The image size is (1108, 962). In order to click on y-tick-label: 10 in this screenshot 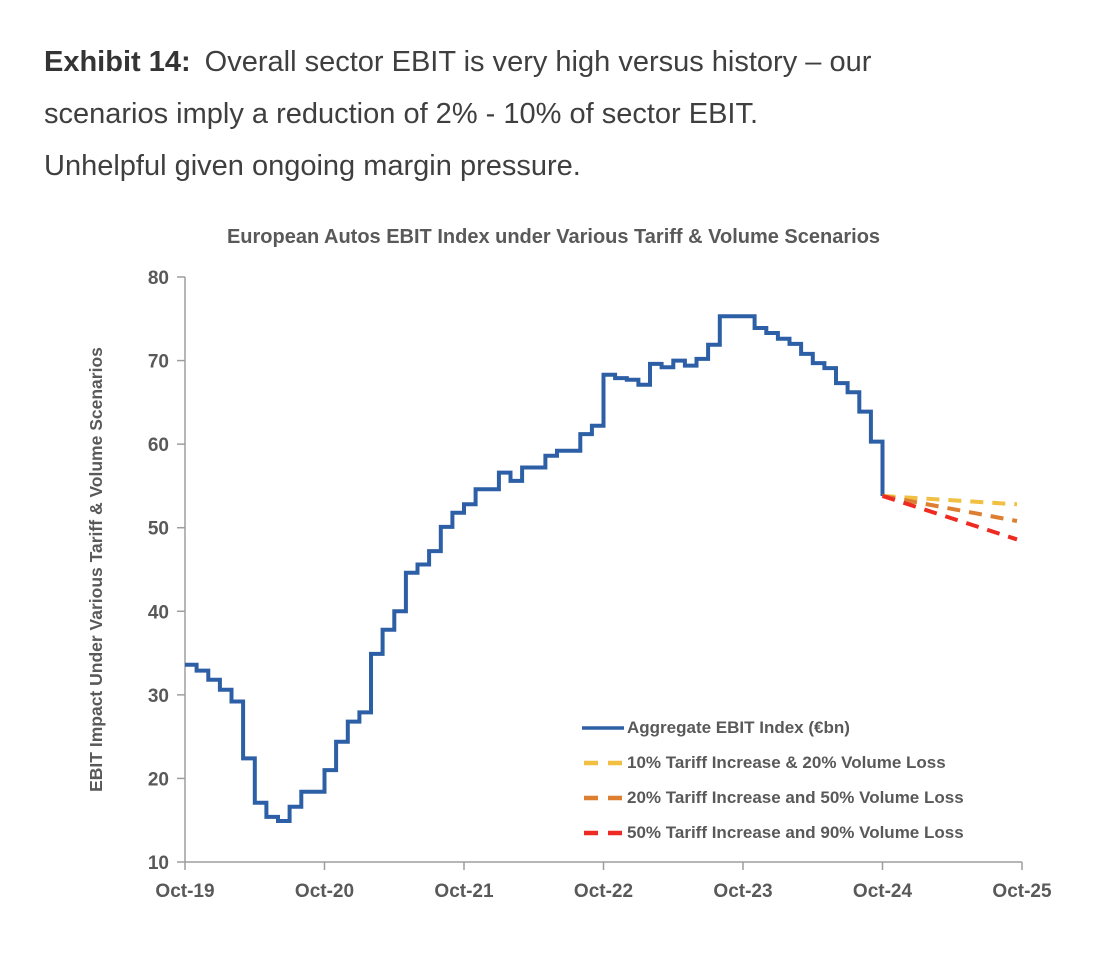, I will do `click(158, 863)`.